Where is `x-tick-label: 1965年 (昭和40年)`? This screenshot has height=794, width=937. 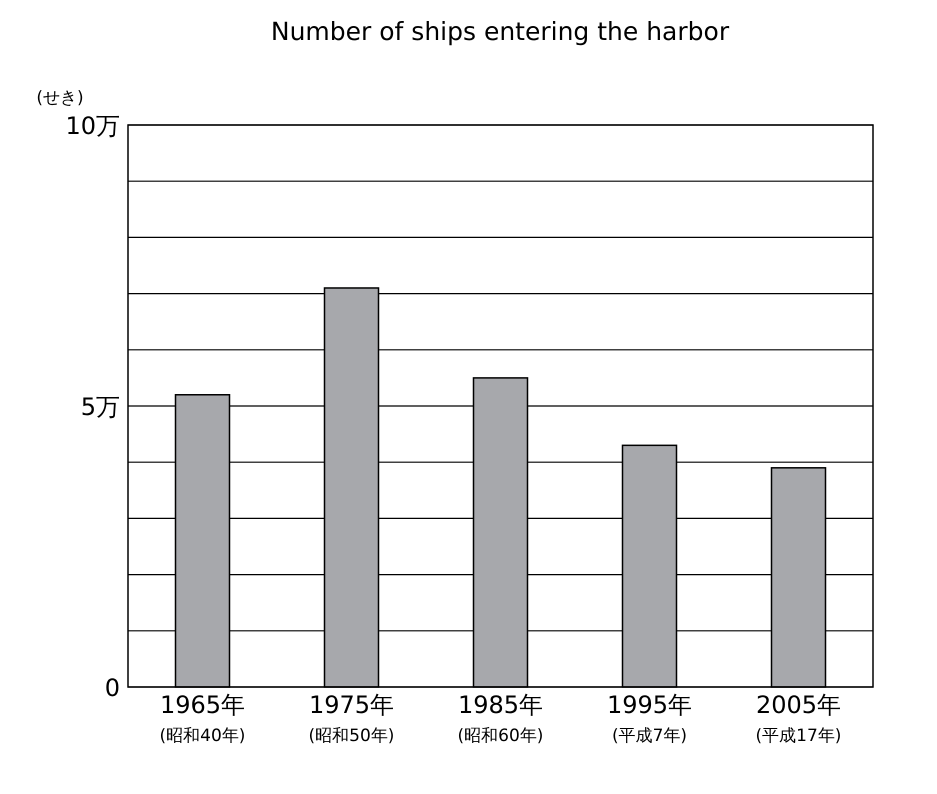
x-tick-label: 1965年 (昭和40年) is located at coordinates (203, 718).